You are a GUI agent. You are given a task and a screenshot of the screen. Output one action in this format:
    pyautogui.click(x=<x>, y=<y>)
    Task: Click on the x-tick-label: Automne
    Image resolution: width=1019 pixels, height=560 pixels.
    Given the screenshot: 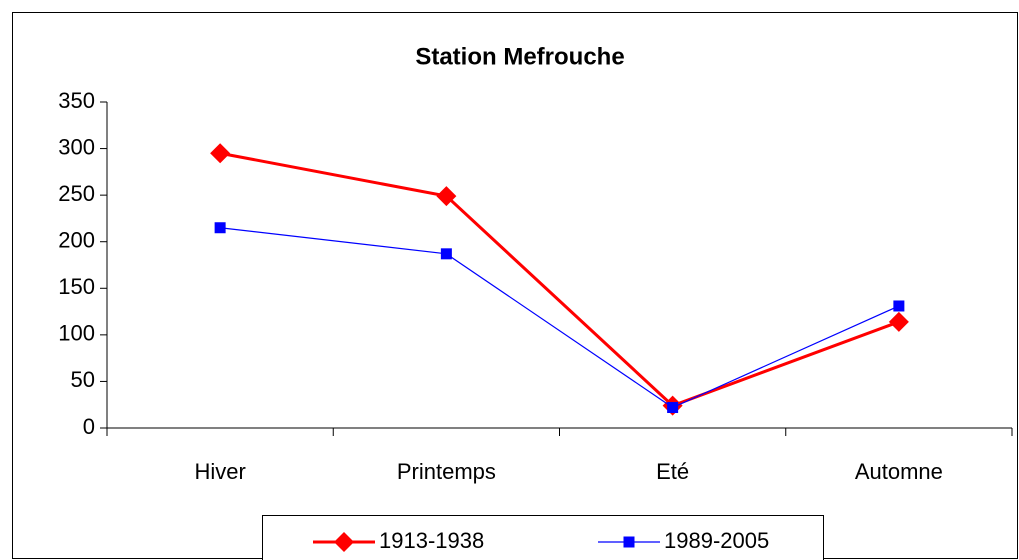 What is the action you would take?
    pyautogui.click(x=899, y=471)
    